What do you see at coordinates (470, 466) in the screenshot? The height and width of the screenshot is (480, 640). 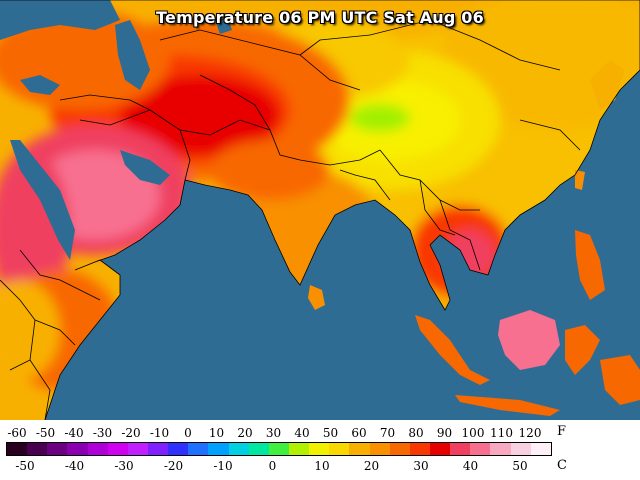 I see `celsius-tick: 40` at bounding box center [470, 466].